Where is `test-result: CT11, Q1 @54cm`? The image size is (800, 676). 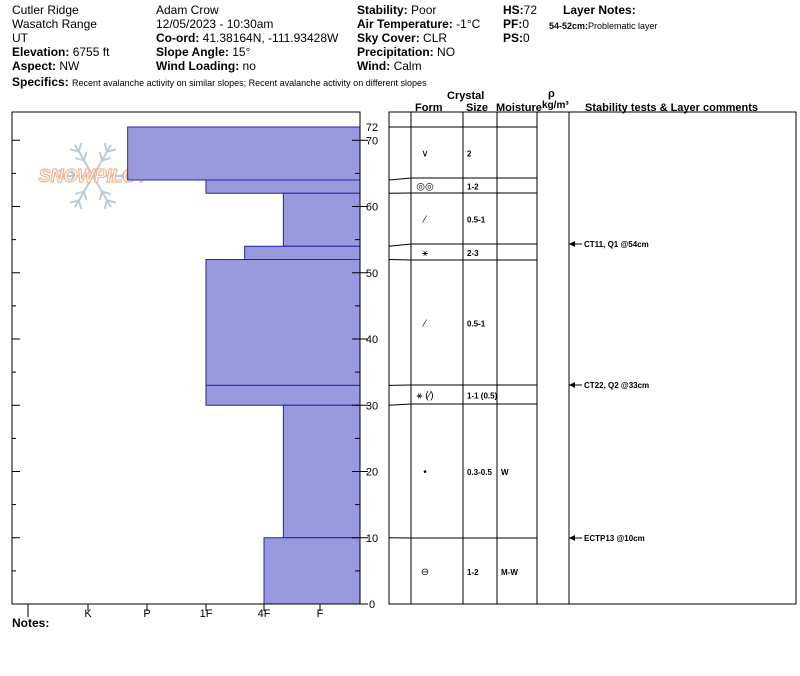 test-result: CT11, Q1 @54cm is located at coordinates (616, 244).